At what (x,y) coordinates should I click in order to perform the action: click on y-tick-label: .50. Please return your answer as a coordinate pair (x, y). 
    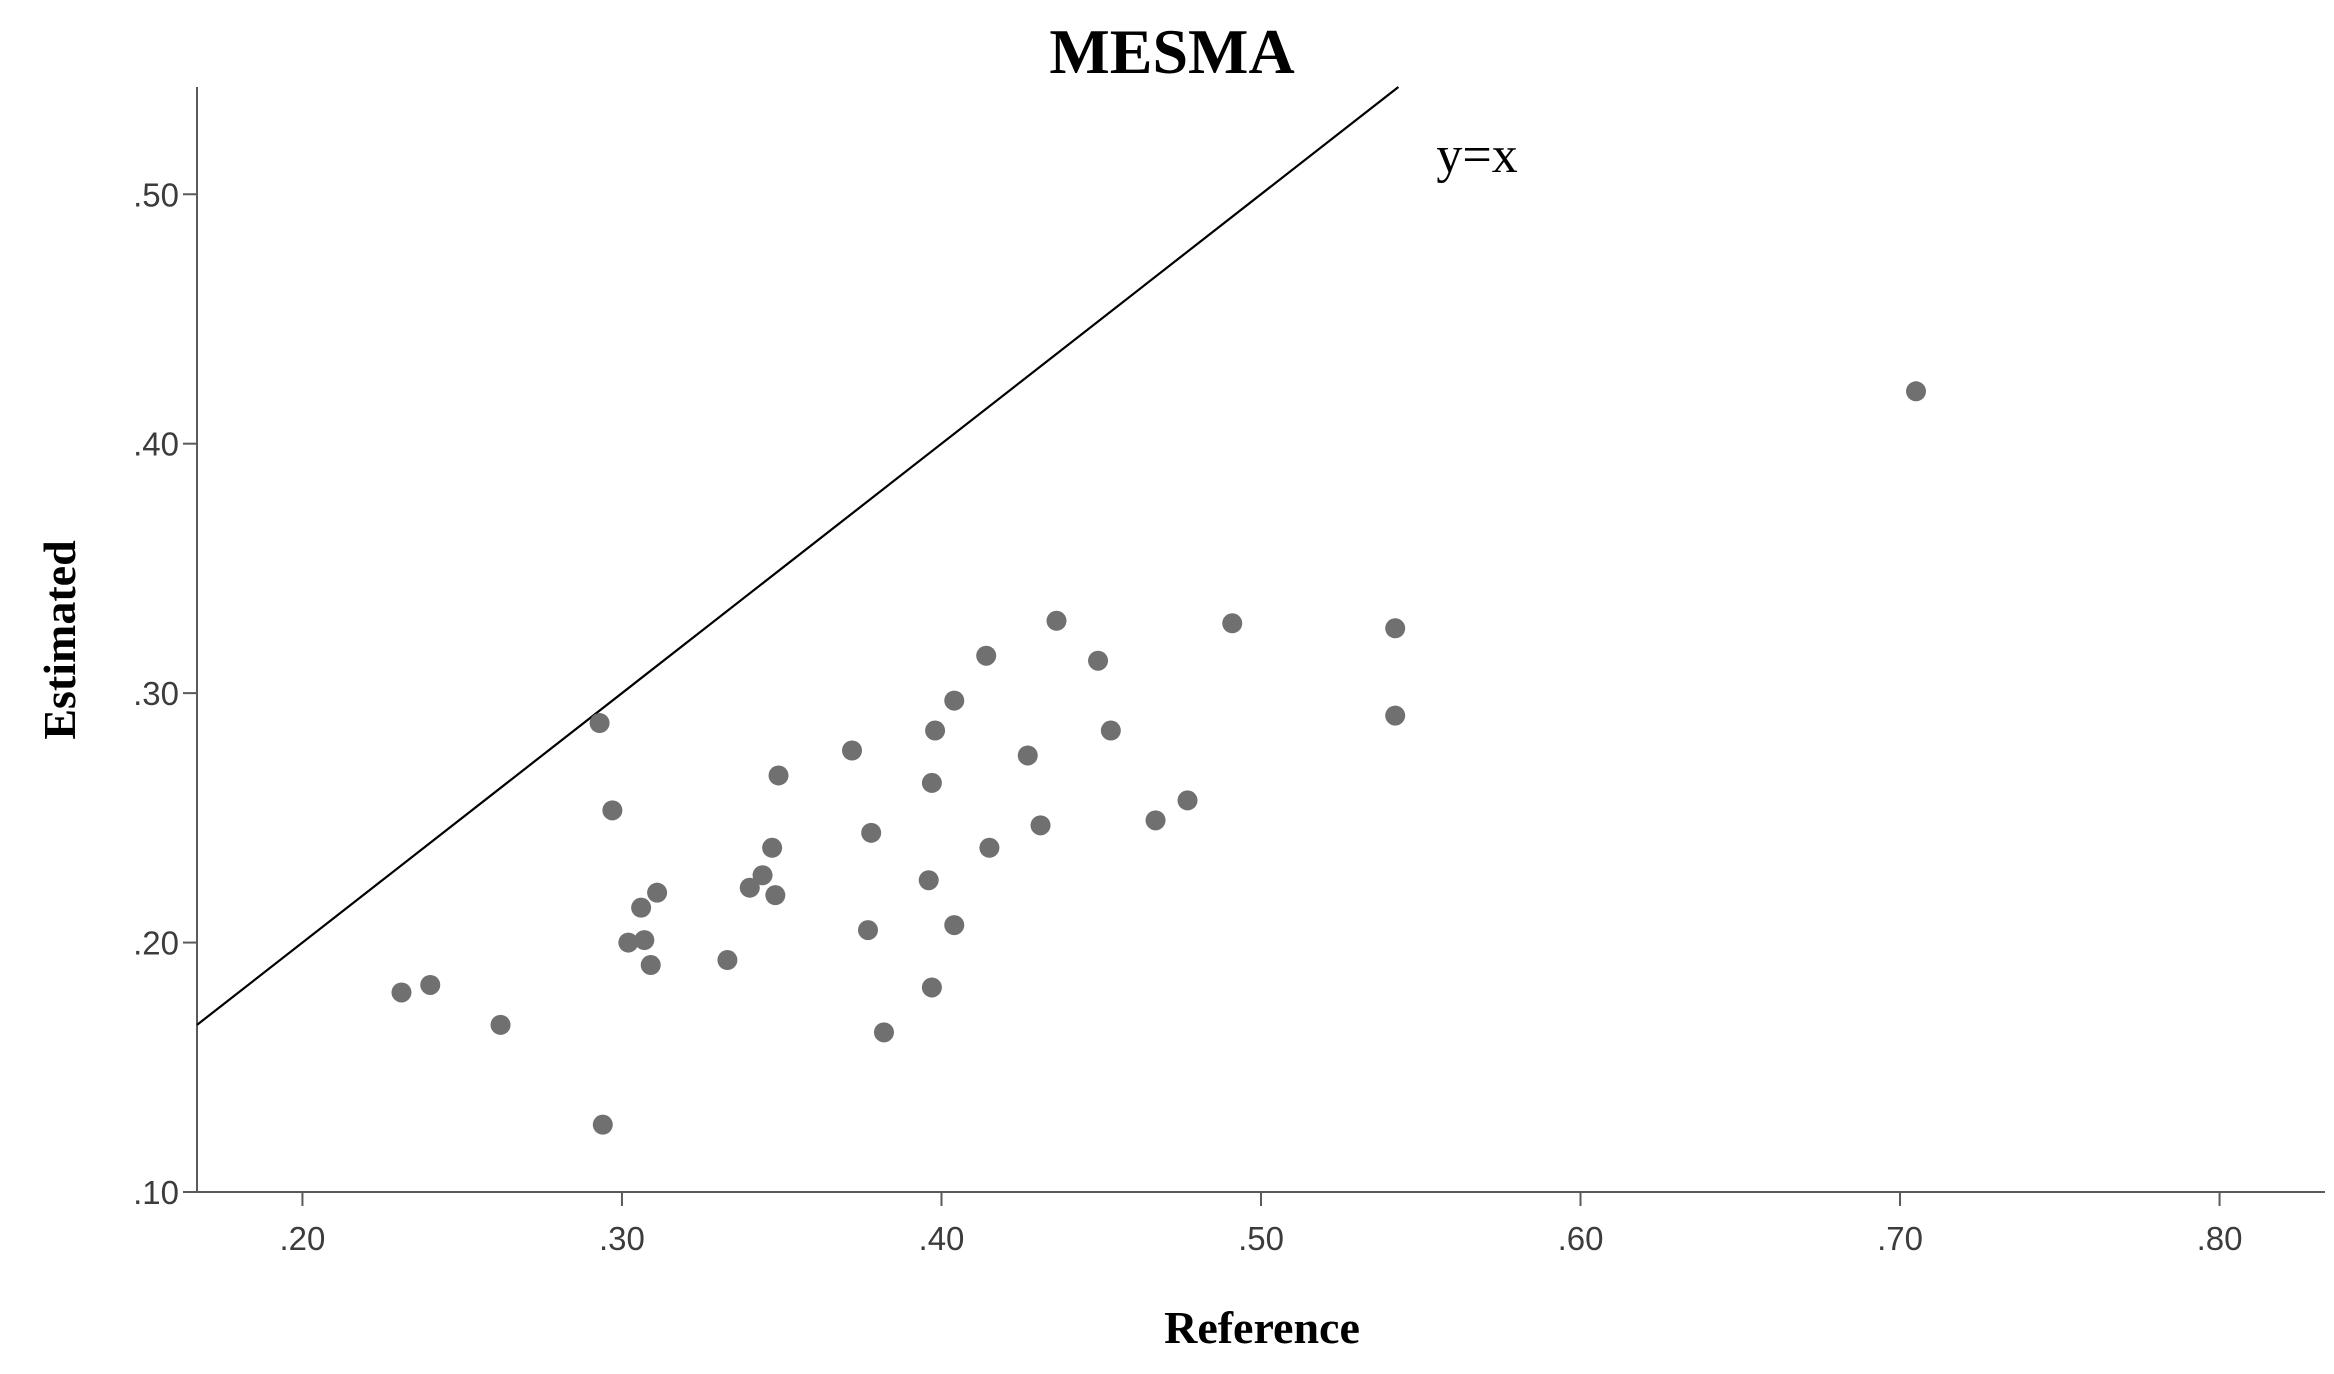
    Looking at the image, I should click on (156, 194).